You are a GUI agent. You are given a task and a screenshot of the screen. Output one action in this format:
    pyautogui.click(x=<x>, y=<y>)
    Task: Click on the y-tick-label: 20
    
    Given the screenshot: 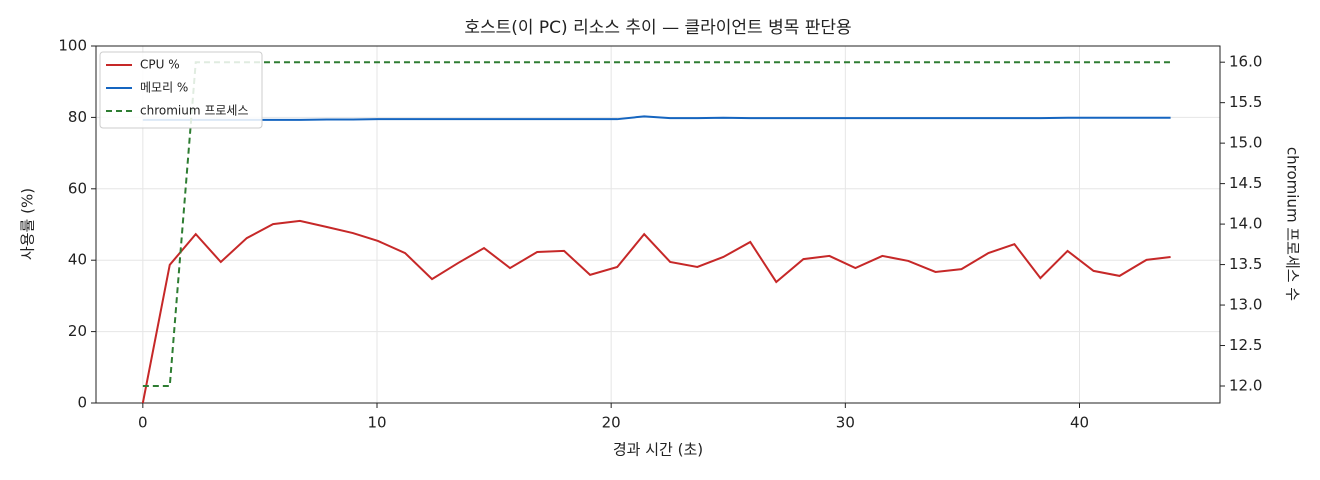 What is the action you would take?
    pyautogui.click(x=77, y=331)
    